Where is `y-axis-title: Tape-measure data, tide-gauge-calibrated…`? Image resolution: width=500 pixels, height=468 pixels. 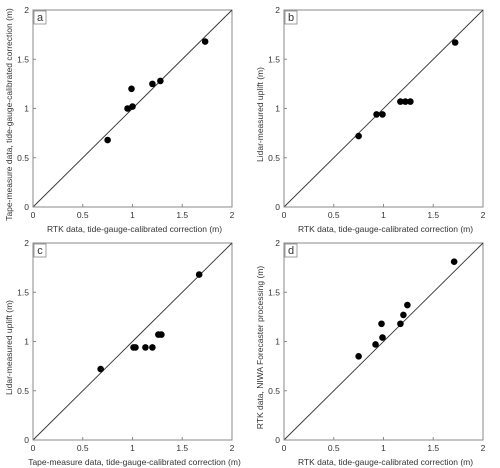
y-axis-title: Tape-measure data, tide-gauge-calibrated… is located at coordinates (9, 114).